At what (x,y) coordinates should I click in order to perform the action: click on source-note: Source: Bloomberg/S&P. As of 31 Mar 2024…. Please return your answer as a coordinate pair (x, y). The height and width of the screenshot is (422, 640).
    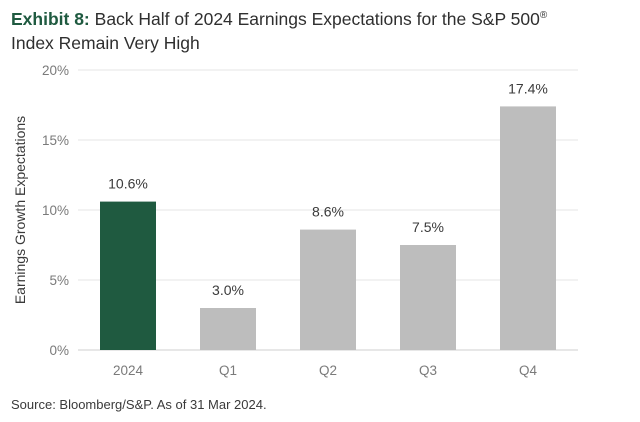
    Looking at the image, I should click on (139, 404).